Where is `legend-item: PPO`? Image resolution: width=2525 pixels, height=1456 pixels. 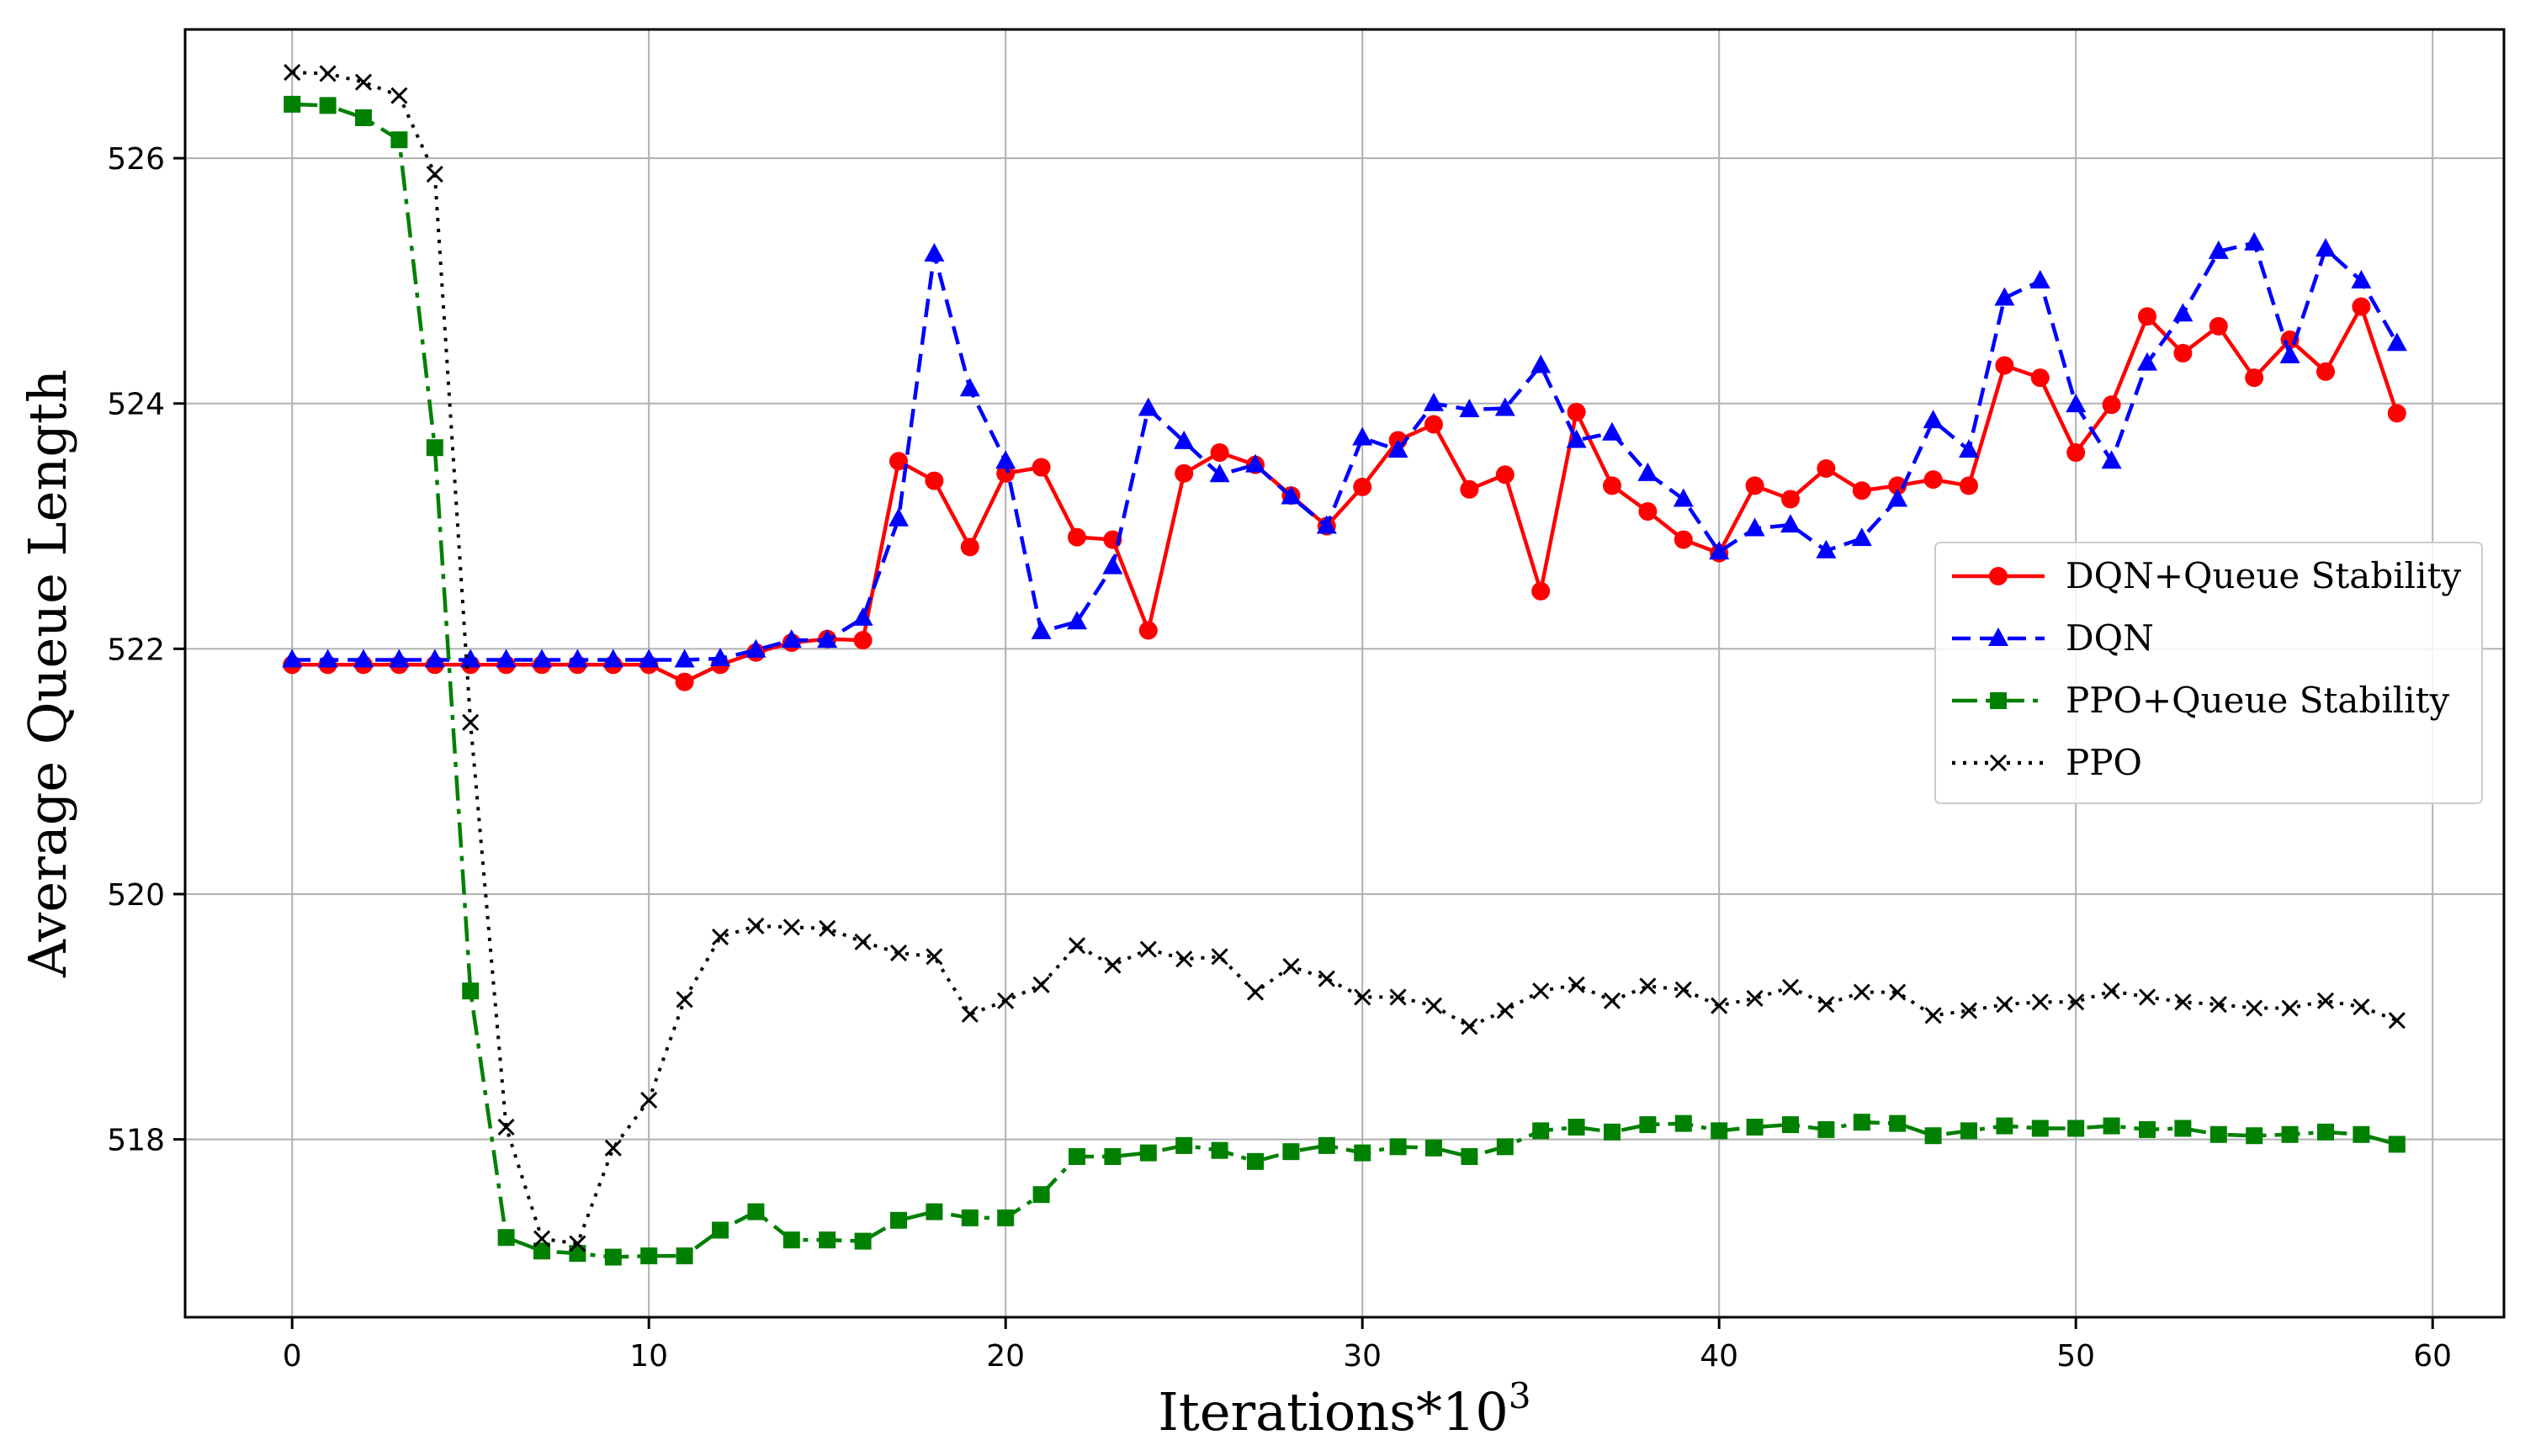
legend-item: PPO is located at coordinates (2047, 762).